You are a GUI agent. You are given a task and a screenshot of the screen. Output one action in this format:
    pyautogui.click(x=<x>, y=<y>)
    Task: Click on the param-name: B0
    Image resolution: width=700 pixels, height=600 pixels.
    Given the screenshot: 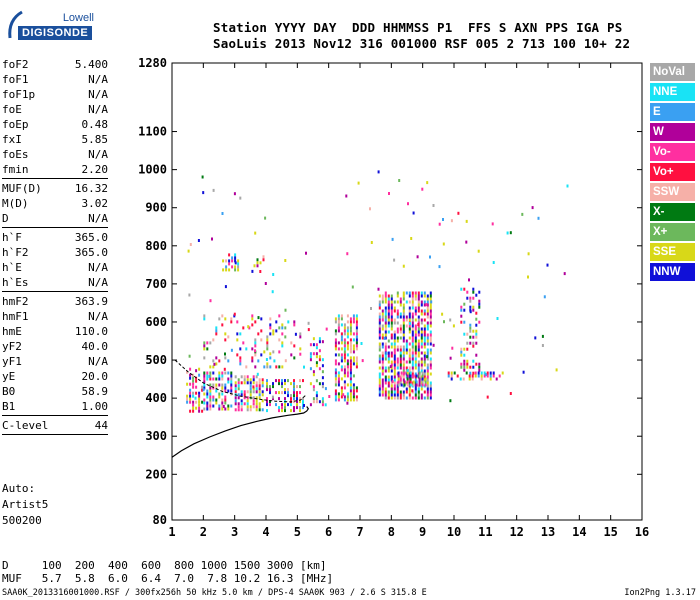 What is the action you would take?
    pyautogui.click(x=9, y=391)
    